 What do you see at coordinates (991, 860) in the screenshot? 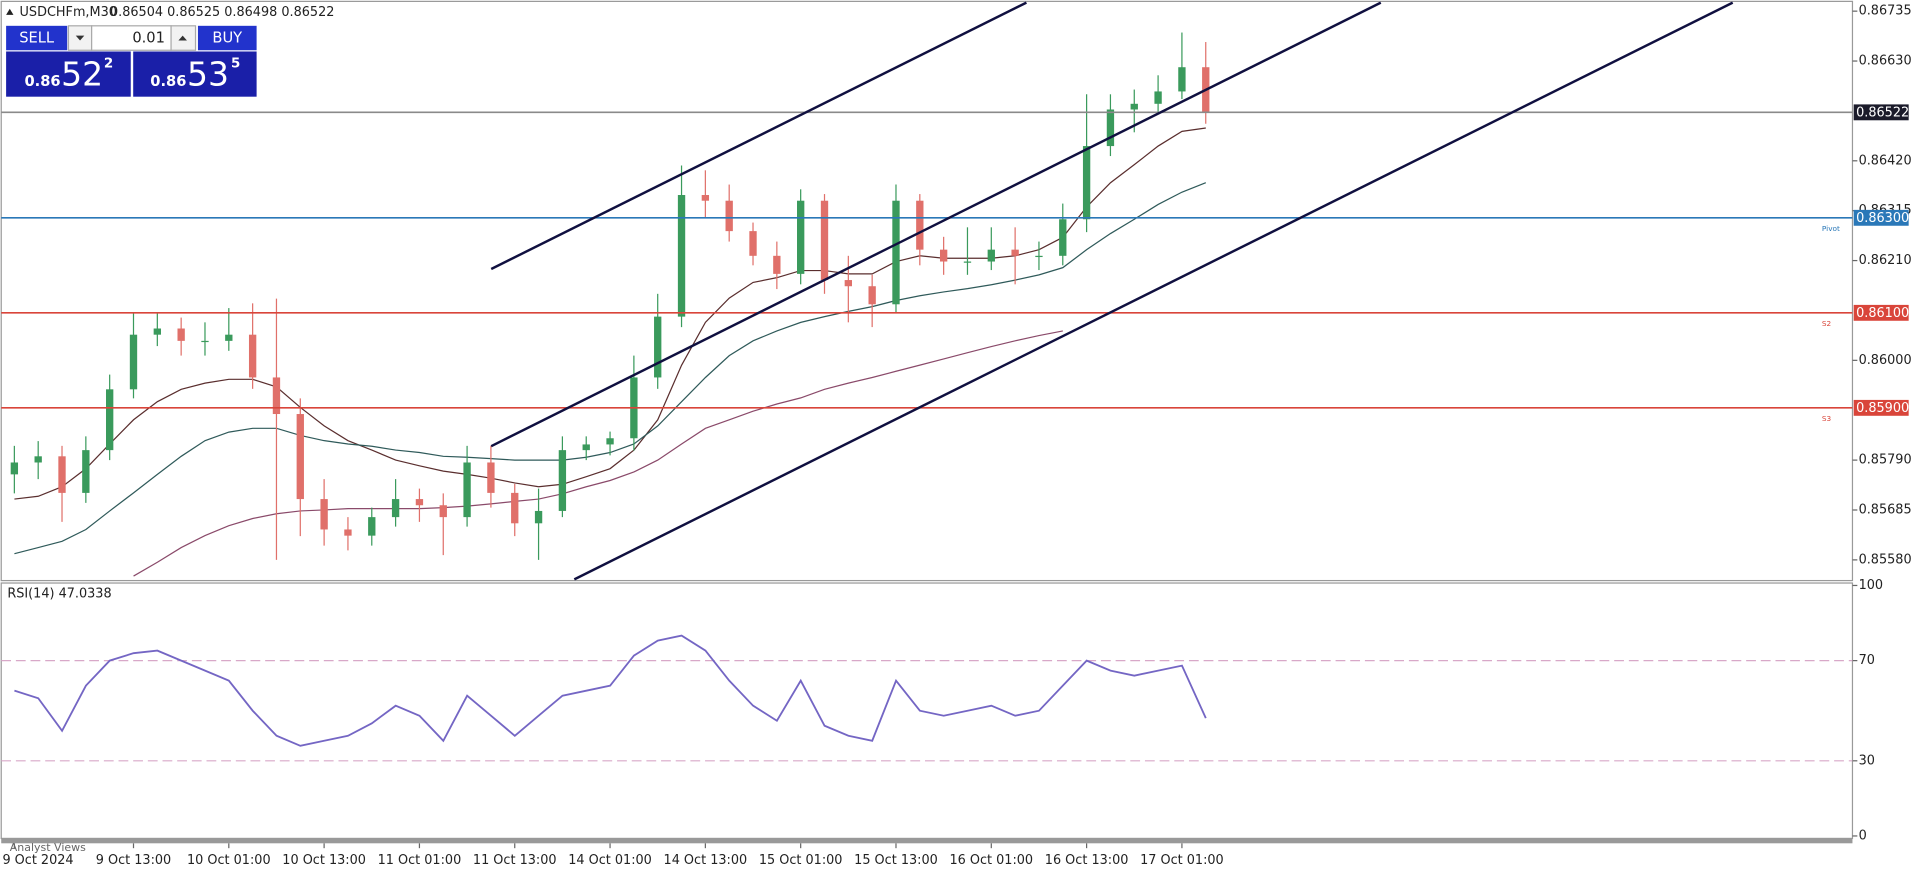
I see `x-tick-label: 16 Oct 01:00` at bounding box center [991, 860].